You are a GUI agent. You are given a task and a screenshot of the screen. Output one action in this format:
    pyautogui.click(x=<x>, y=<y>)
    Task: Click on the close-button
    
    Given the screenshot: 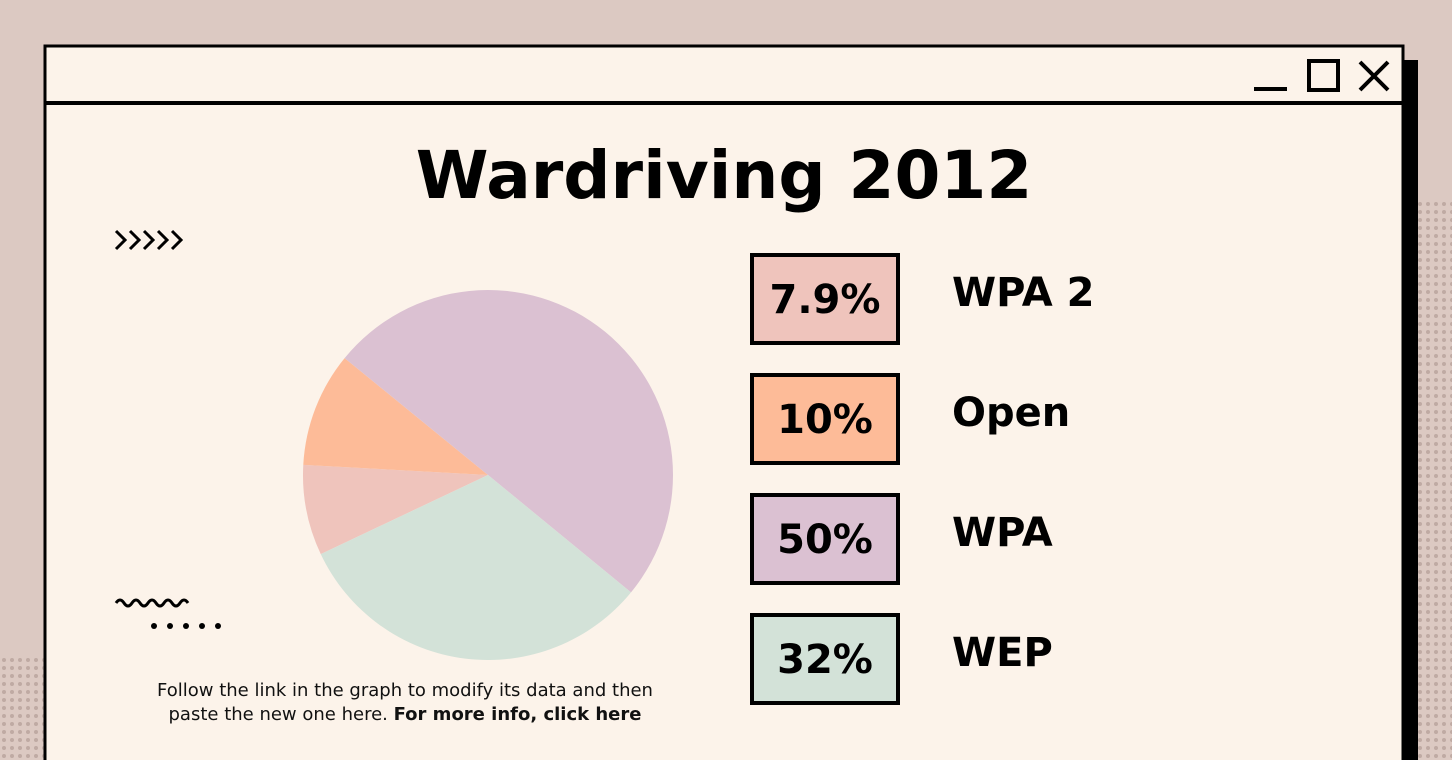 What is the action you would take?
    pyautogui.click(x=1374, y=76)
    